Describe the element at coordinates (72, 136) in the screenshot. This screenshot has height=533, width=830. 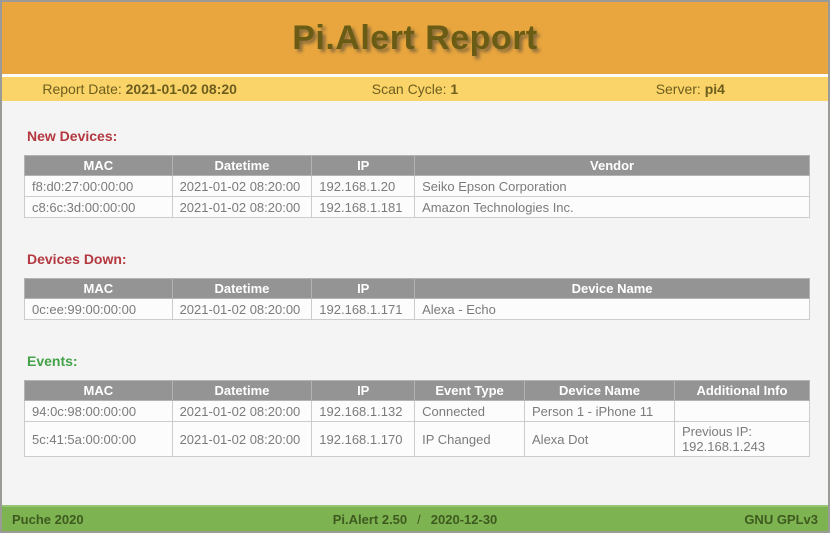
I see `section-heading-new-devices: New Devices:` at that location.